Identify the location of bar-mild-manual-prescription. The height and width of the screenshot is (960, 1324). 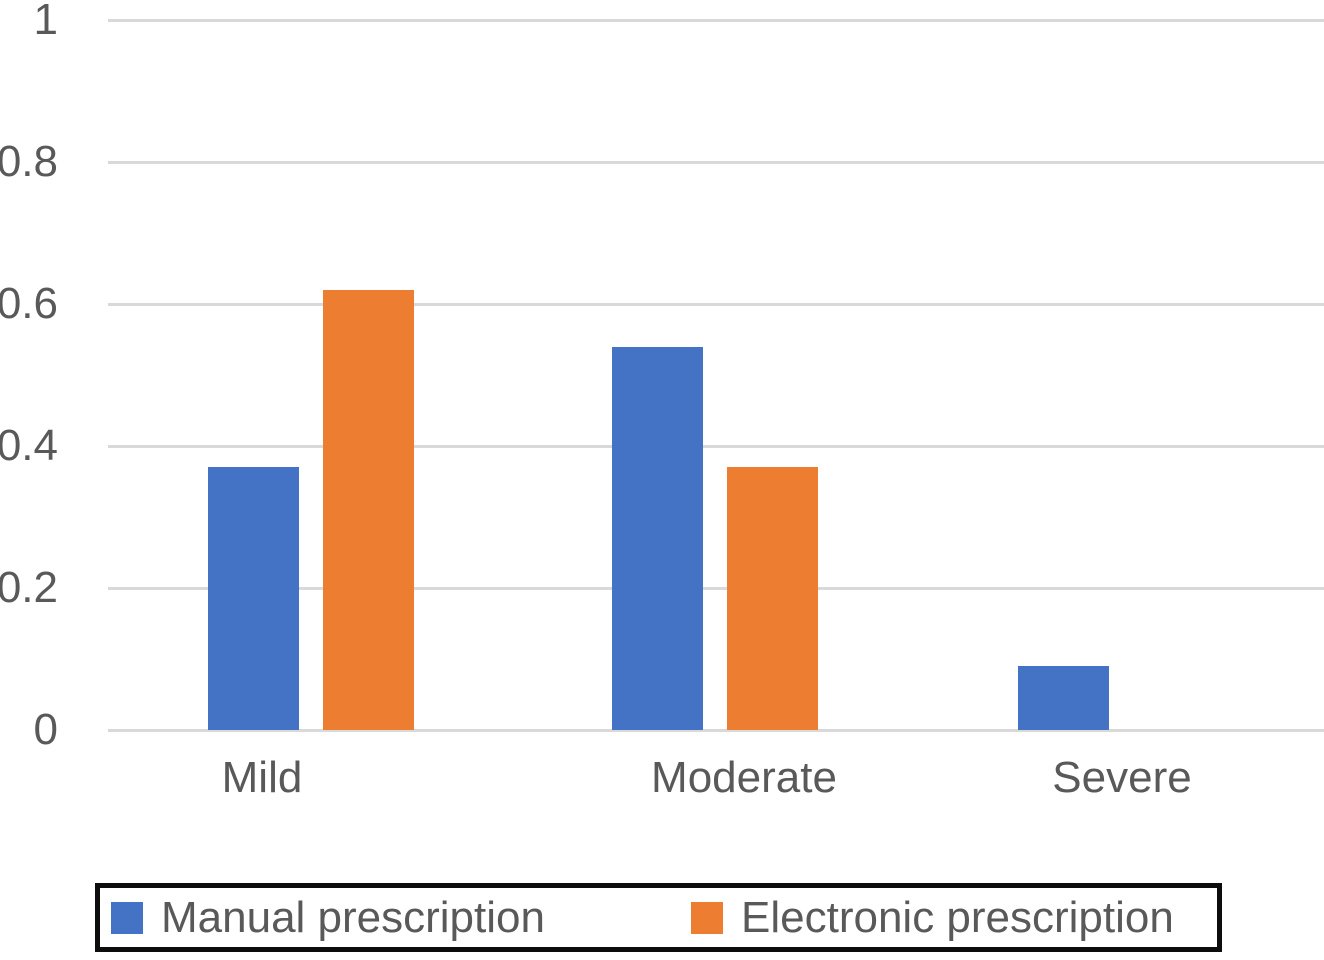
(253, 598).